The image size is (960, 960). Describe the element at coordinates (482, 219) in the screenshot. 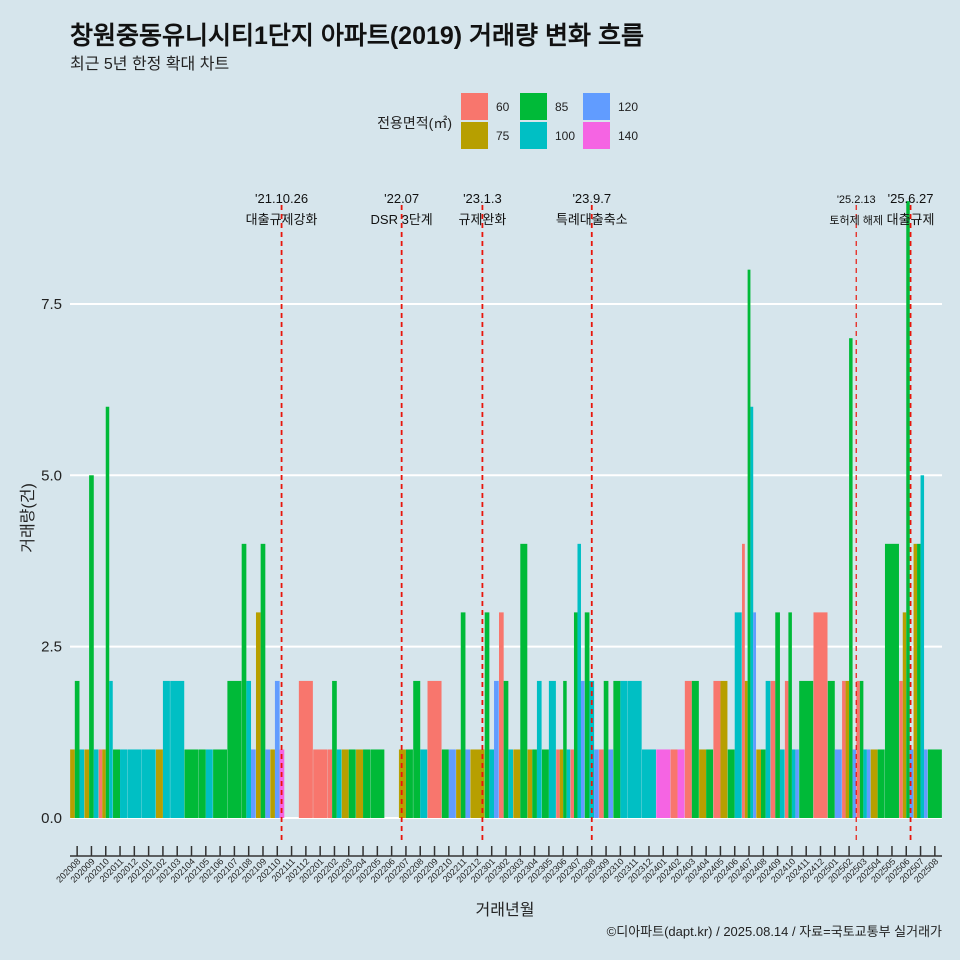

I see `event-label: 규제완화` at that location.